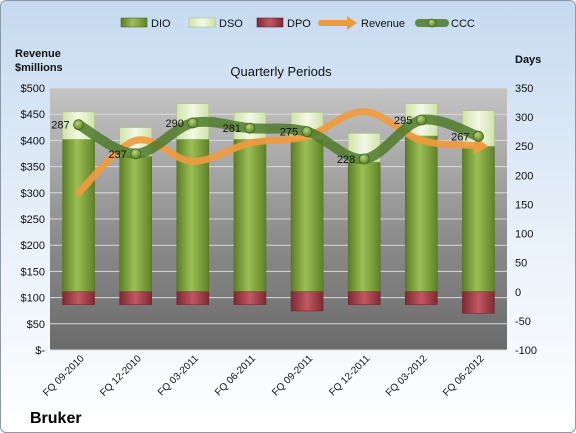  What do you see at coordinates (460, 137) in the screenshot?
I see `ccc-value-label: 267` at bounding box center [460, 137].